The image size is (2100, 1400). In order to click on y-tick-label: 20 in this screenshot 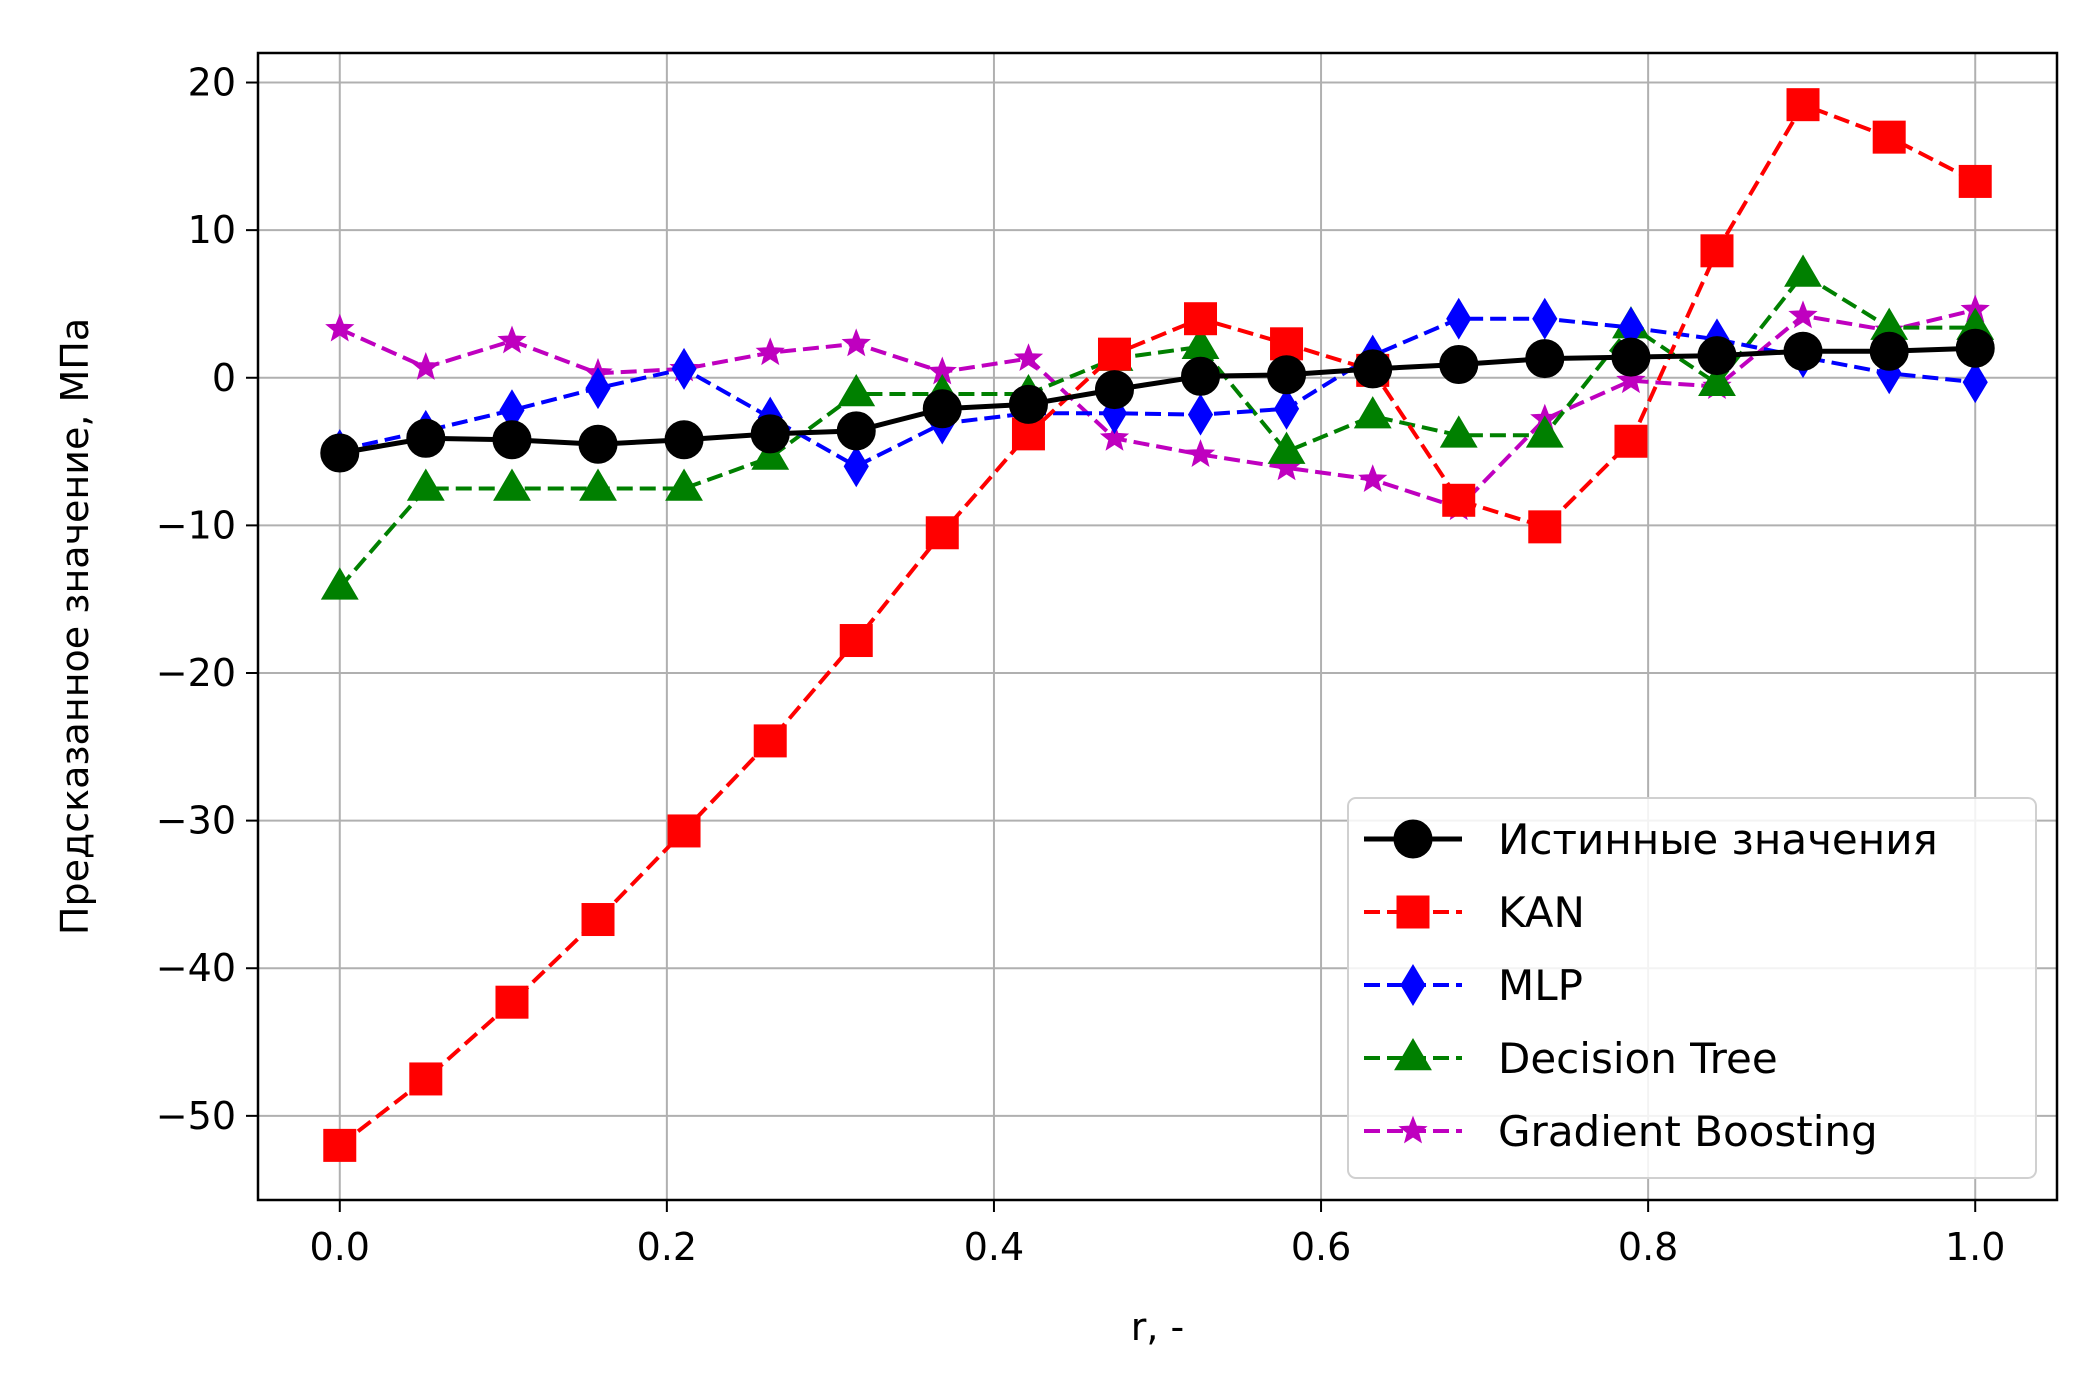, I will do `click(212, 83)`.